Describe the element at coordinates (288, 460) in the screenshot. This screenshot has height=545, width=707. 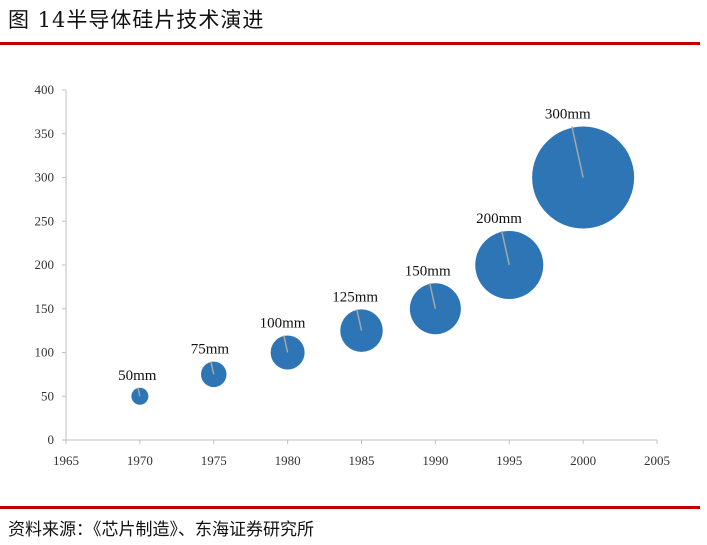
I see `x-tick-label: 1980` at that location.